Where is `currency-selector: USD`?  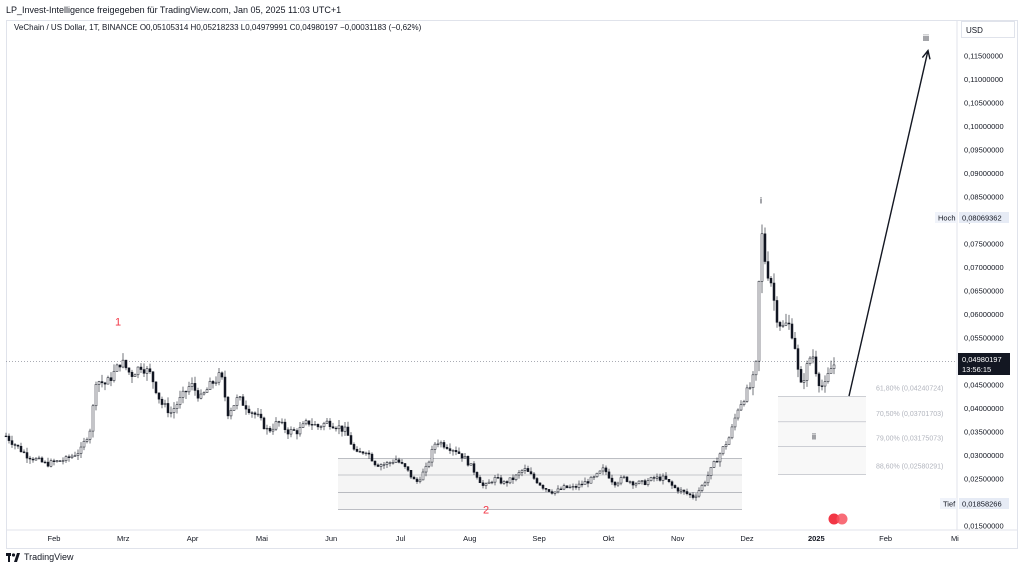 currency-selector: USD is located at coordinates (988, 29).